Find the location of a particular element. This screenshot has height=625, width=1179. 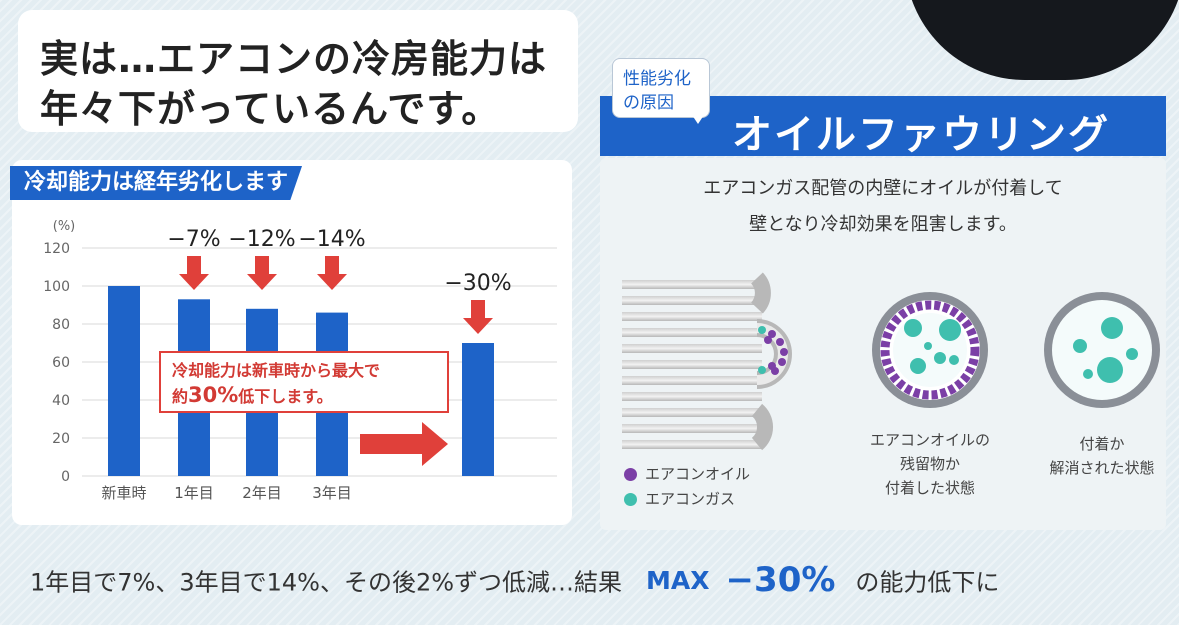

clean-caption: 付着か 解消された状態 is located at coordinates (1102, 456).